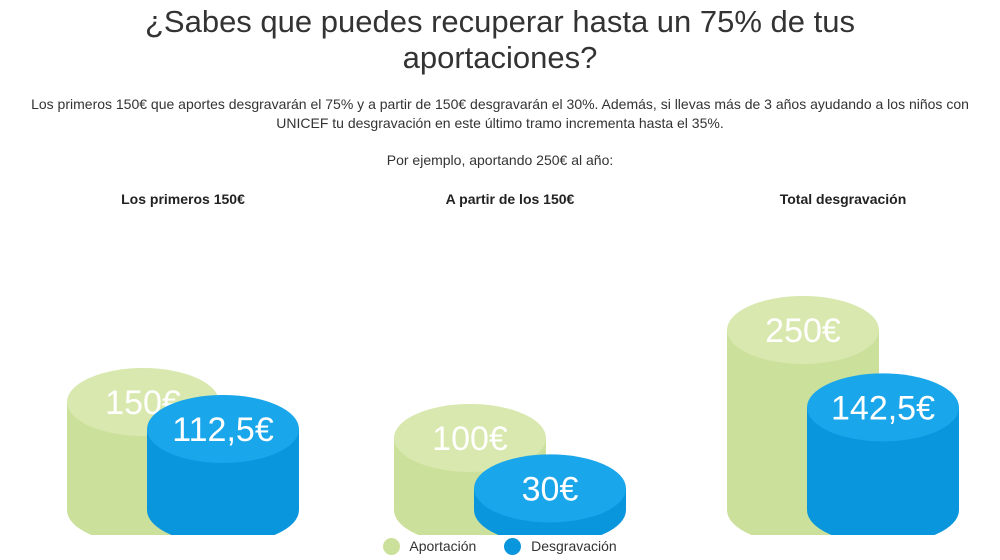 This screenshot has width=1000, height=560. I want to click on cylinder-desgravacion-3-label: 142,5€, so click(883, 408).